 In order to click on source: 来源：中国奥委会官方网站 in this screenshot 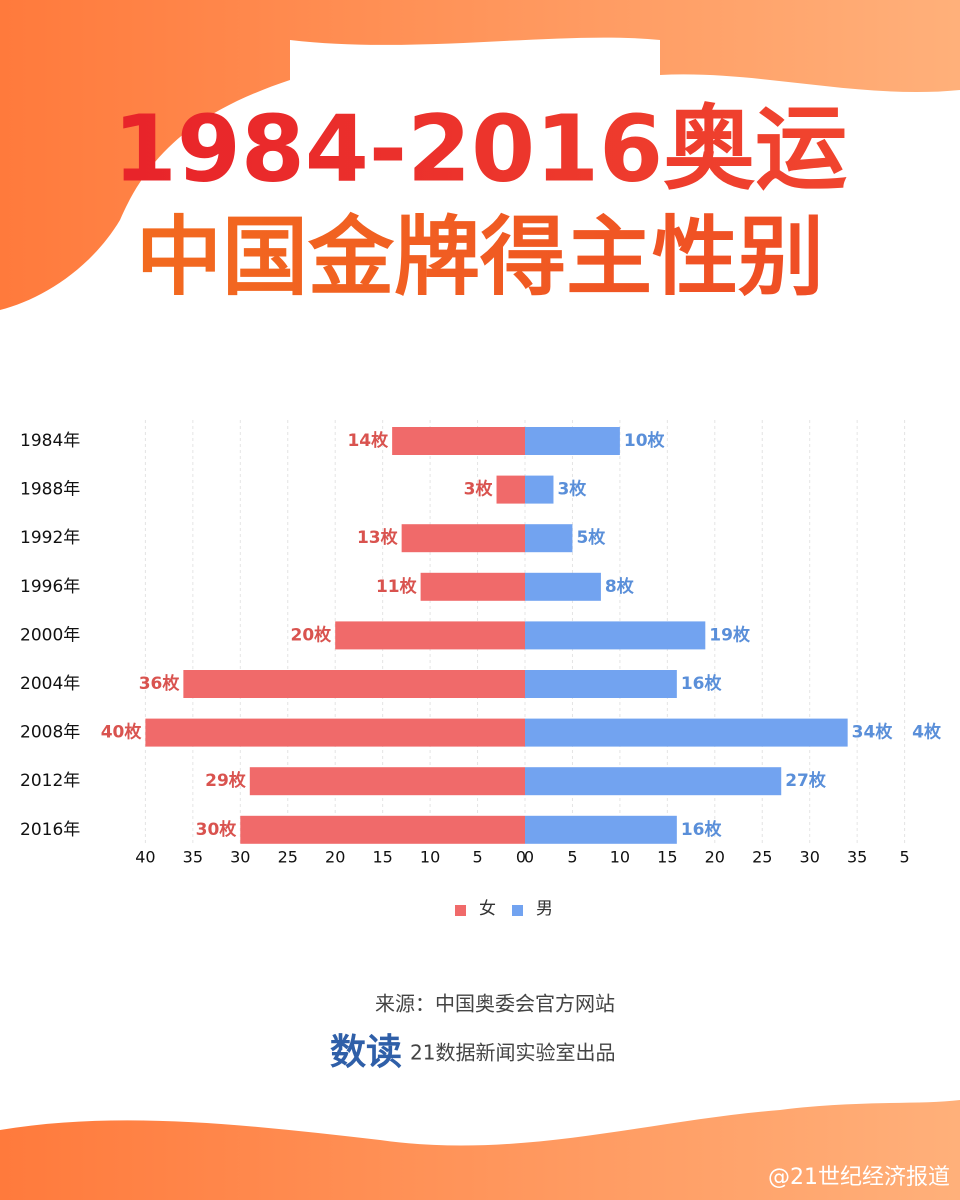, I will do `click(495, 1004)`.